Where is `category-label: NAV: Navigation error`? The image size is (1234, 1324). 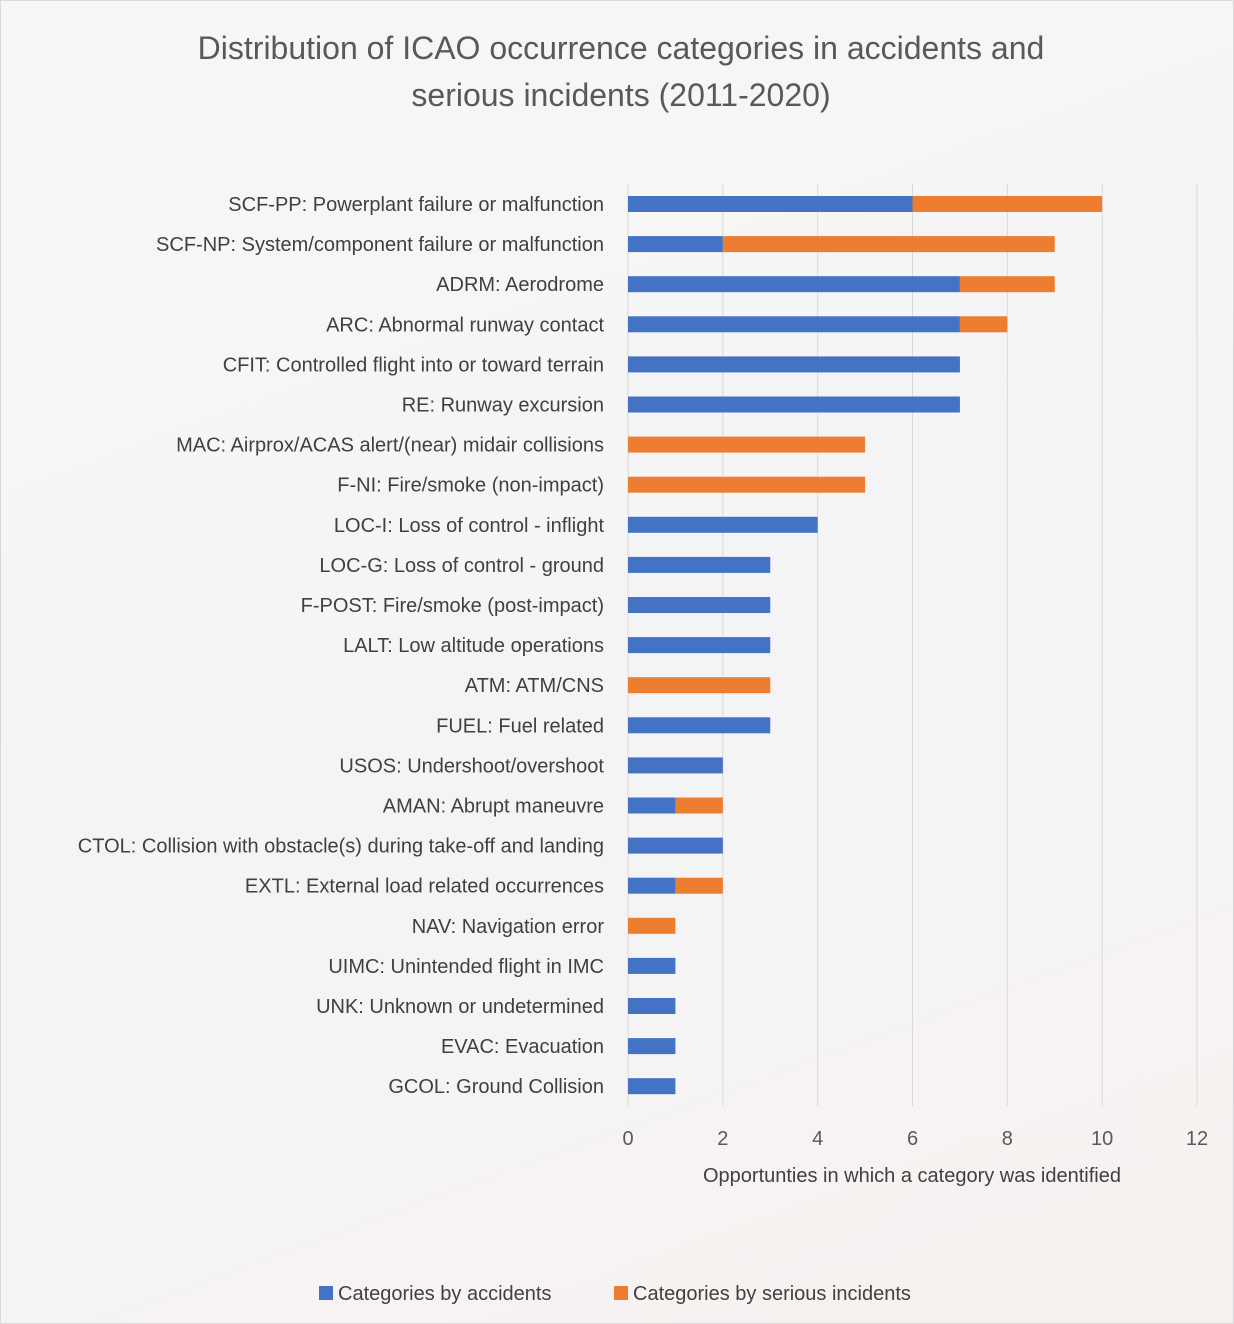 category-label: NAV: Navigation error is located at coordinates (508, 927).